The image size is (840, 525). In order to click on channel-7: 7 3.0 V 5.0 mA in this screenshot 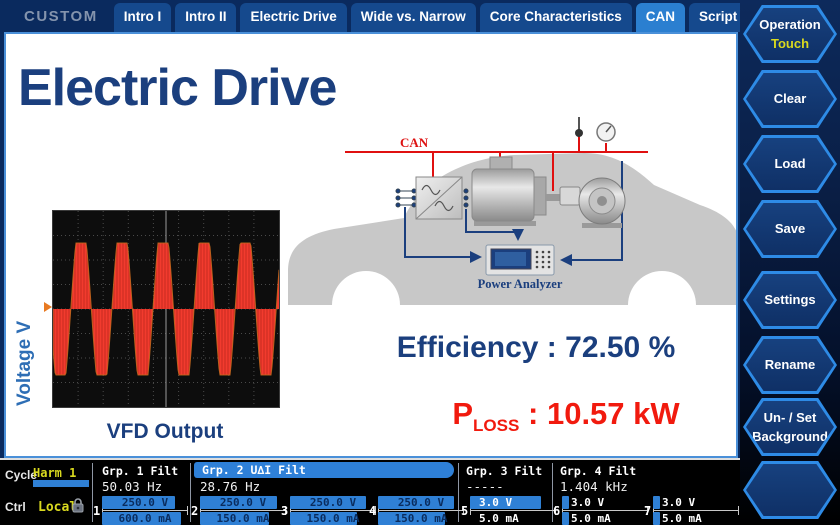, I will do `click(693, 510)`.